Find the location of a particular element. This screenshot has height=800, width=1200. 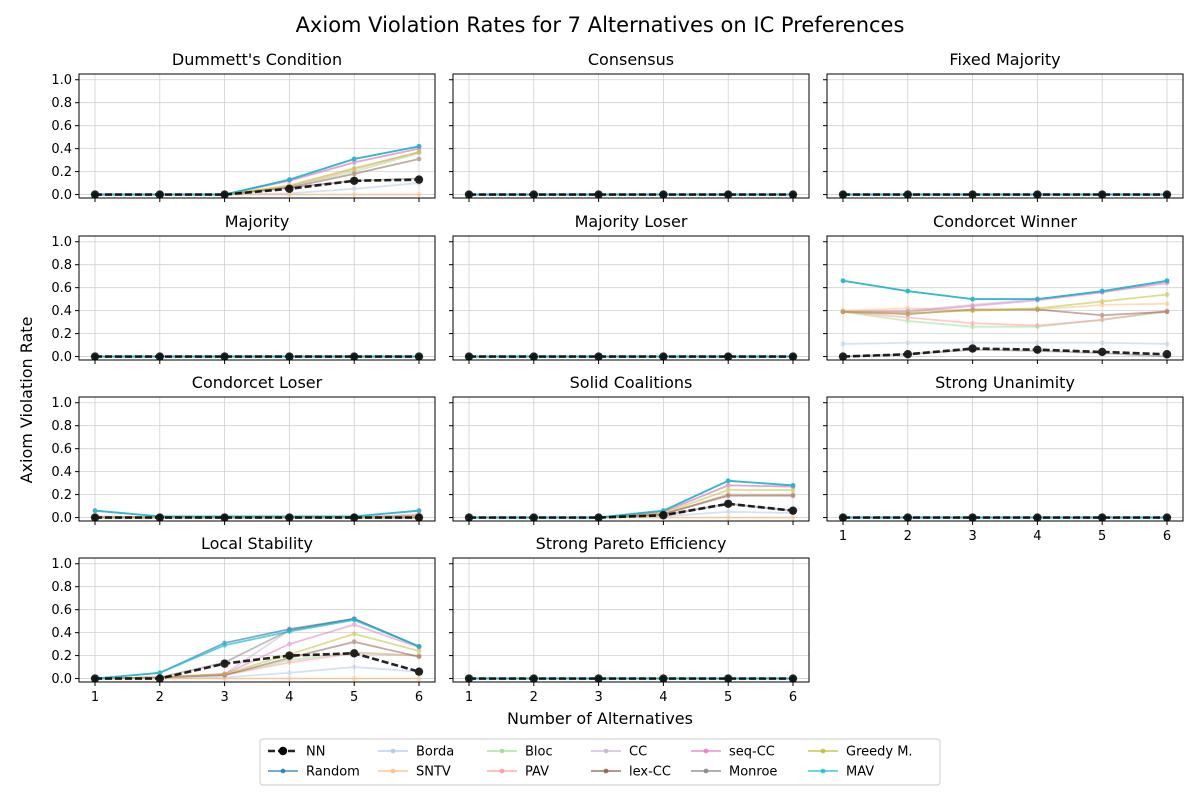

series-line-seq-cc is located at coordinates (1005, 297).